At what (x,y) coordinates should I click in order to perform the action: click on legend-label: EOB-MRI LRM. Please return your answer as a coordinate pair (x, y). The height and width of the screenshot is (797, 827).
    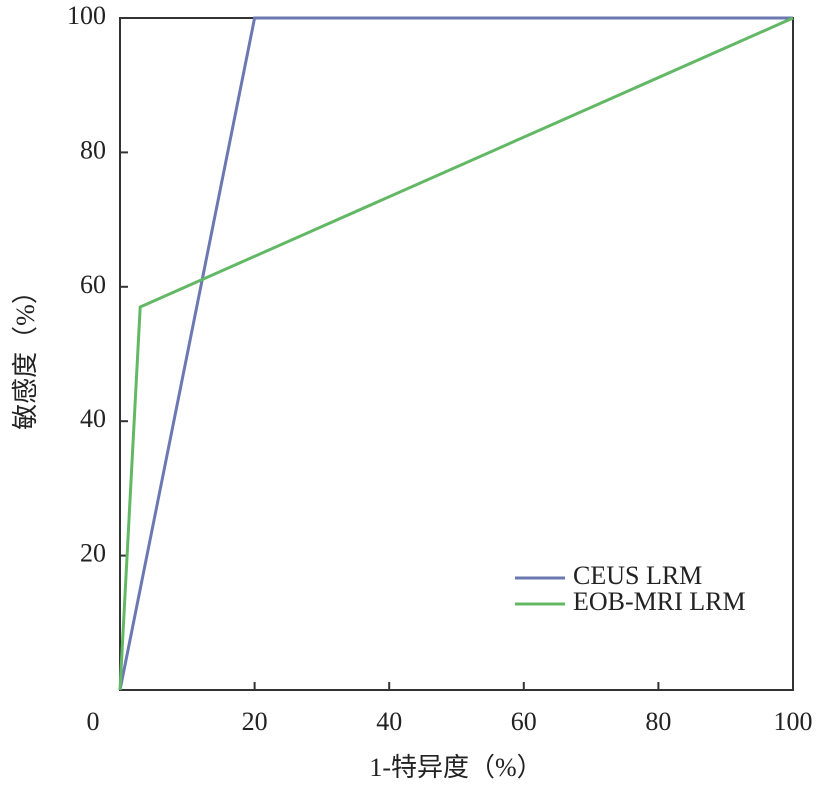
    Looking at the image, I should click on (659, 601).